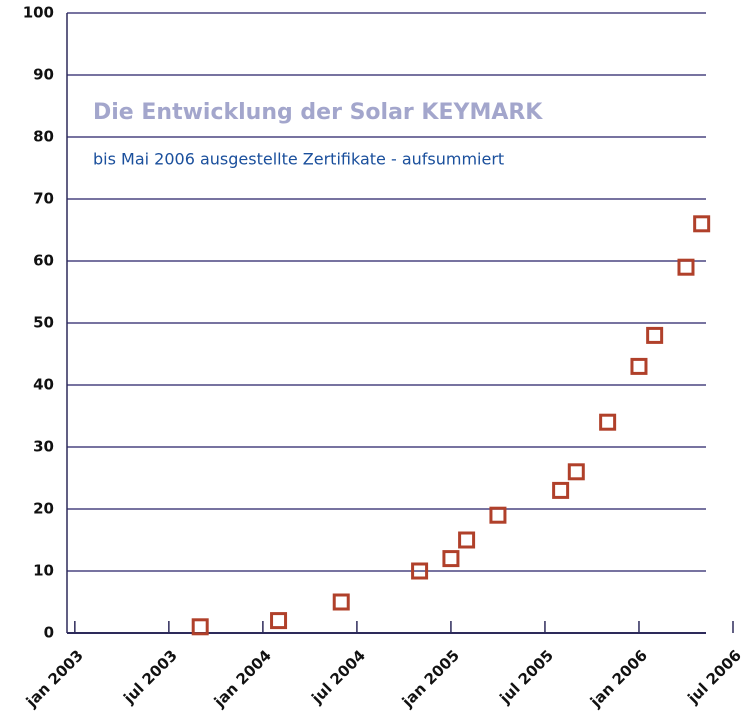 Image resolution: width=742 pixels, height=717 pixels. I want to click on y-tick-label: 90, so click(43, 75).